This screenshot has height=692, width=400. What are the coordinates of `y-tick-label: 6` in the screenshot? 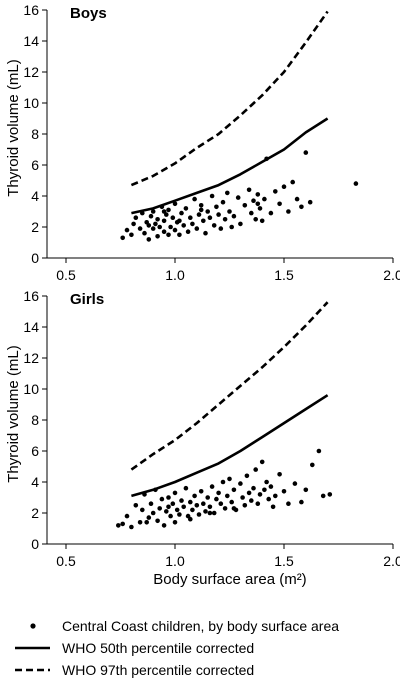 It's located at (35, 451).